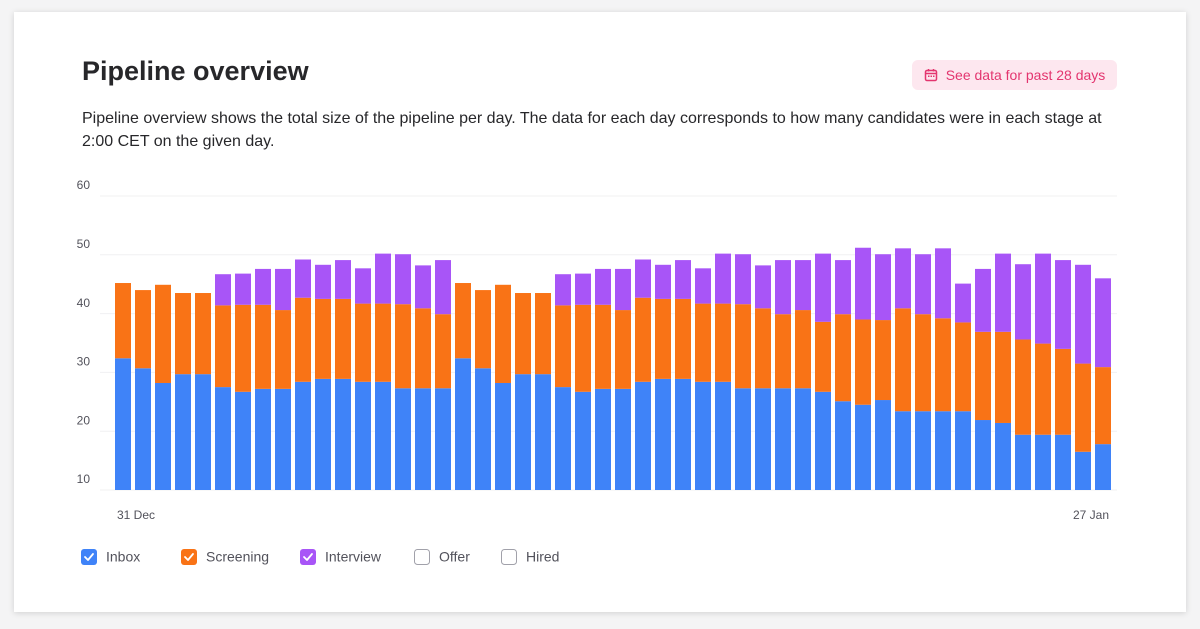 The image size is (1200, 629). Describe the element at coordinates (454, 557) in the screenshot. I see `legend-label: Offer` at that location.